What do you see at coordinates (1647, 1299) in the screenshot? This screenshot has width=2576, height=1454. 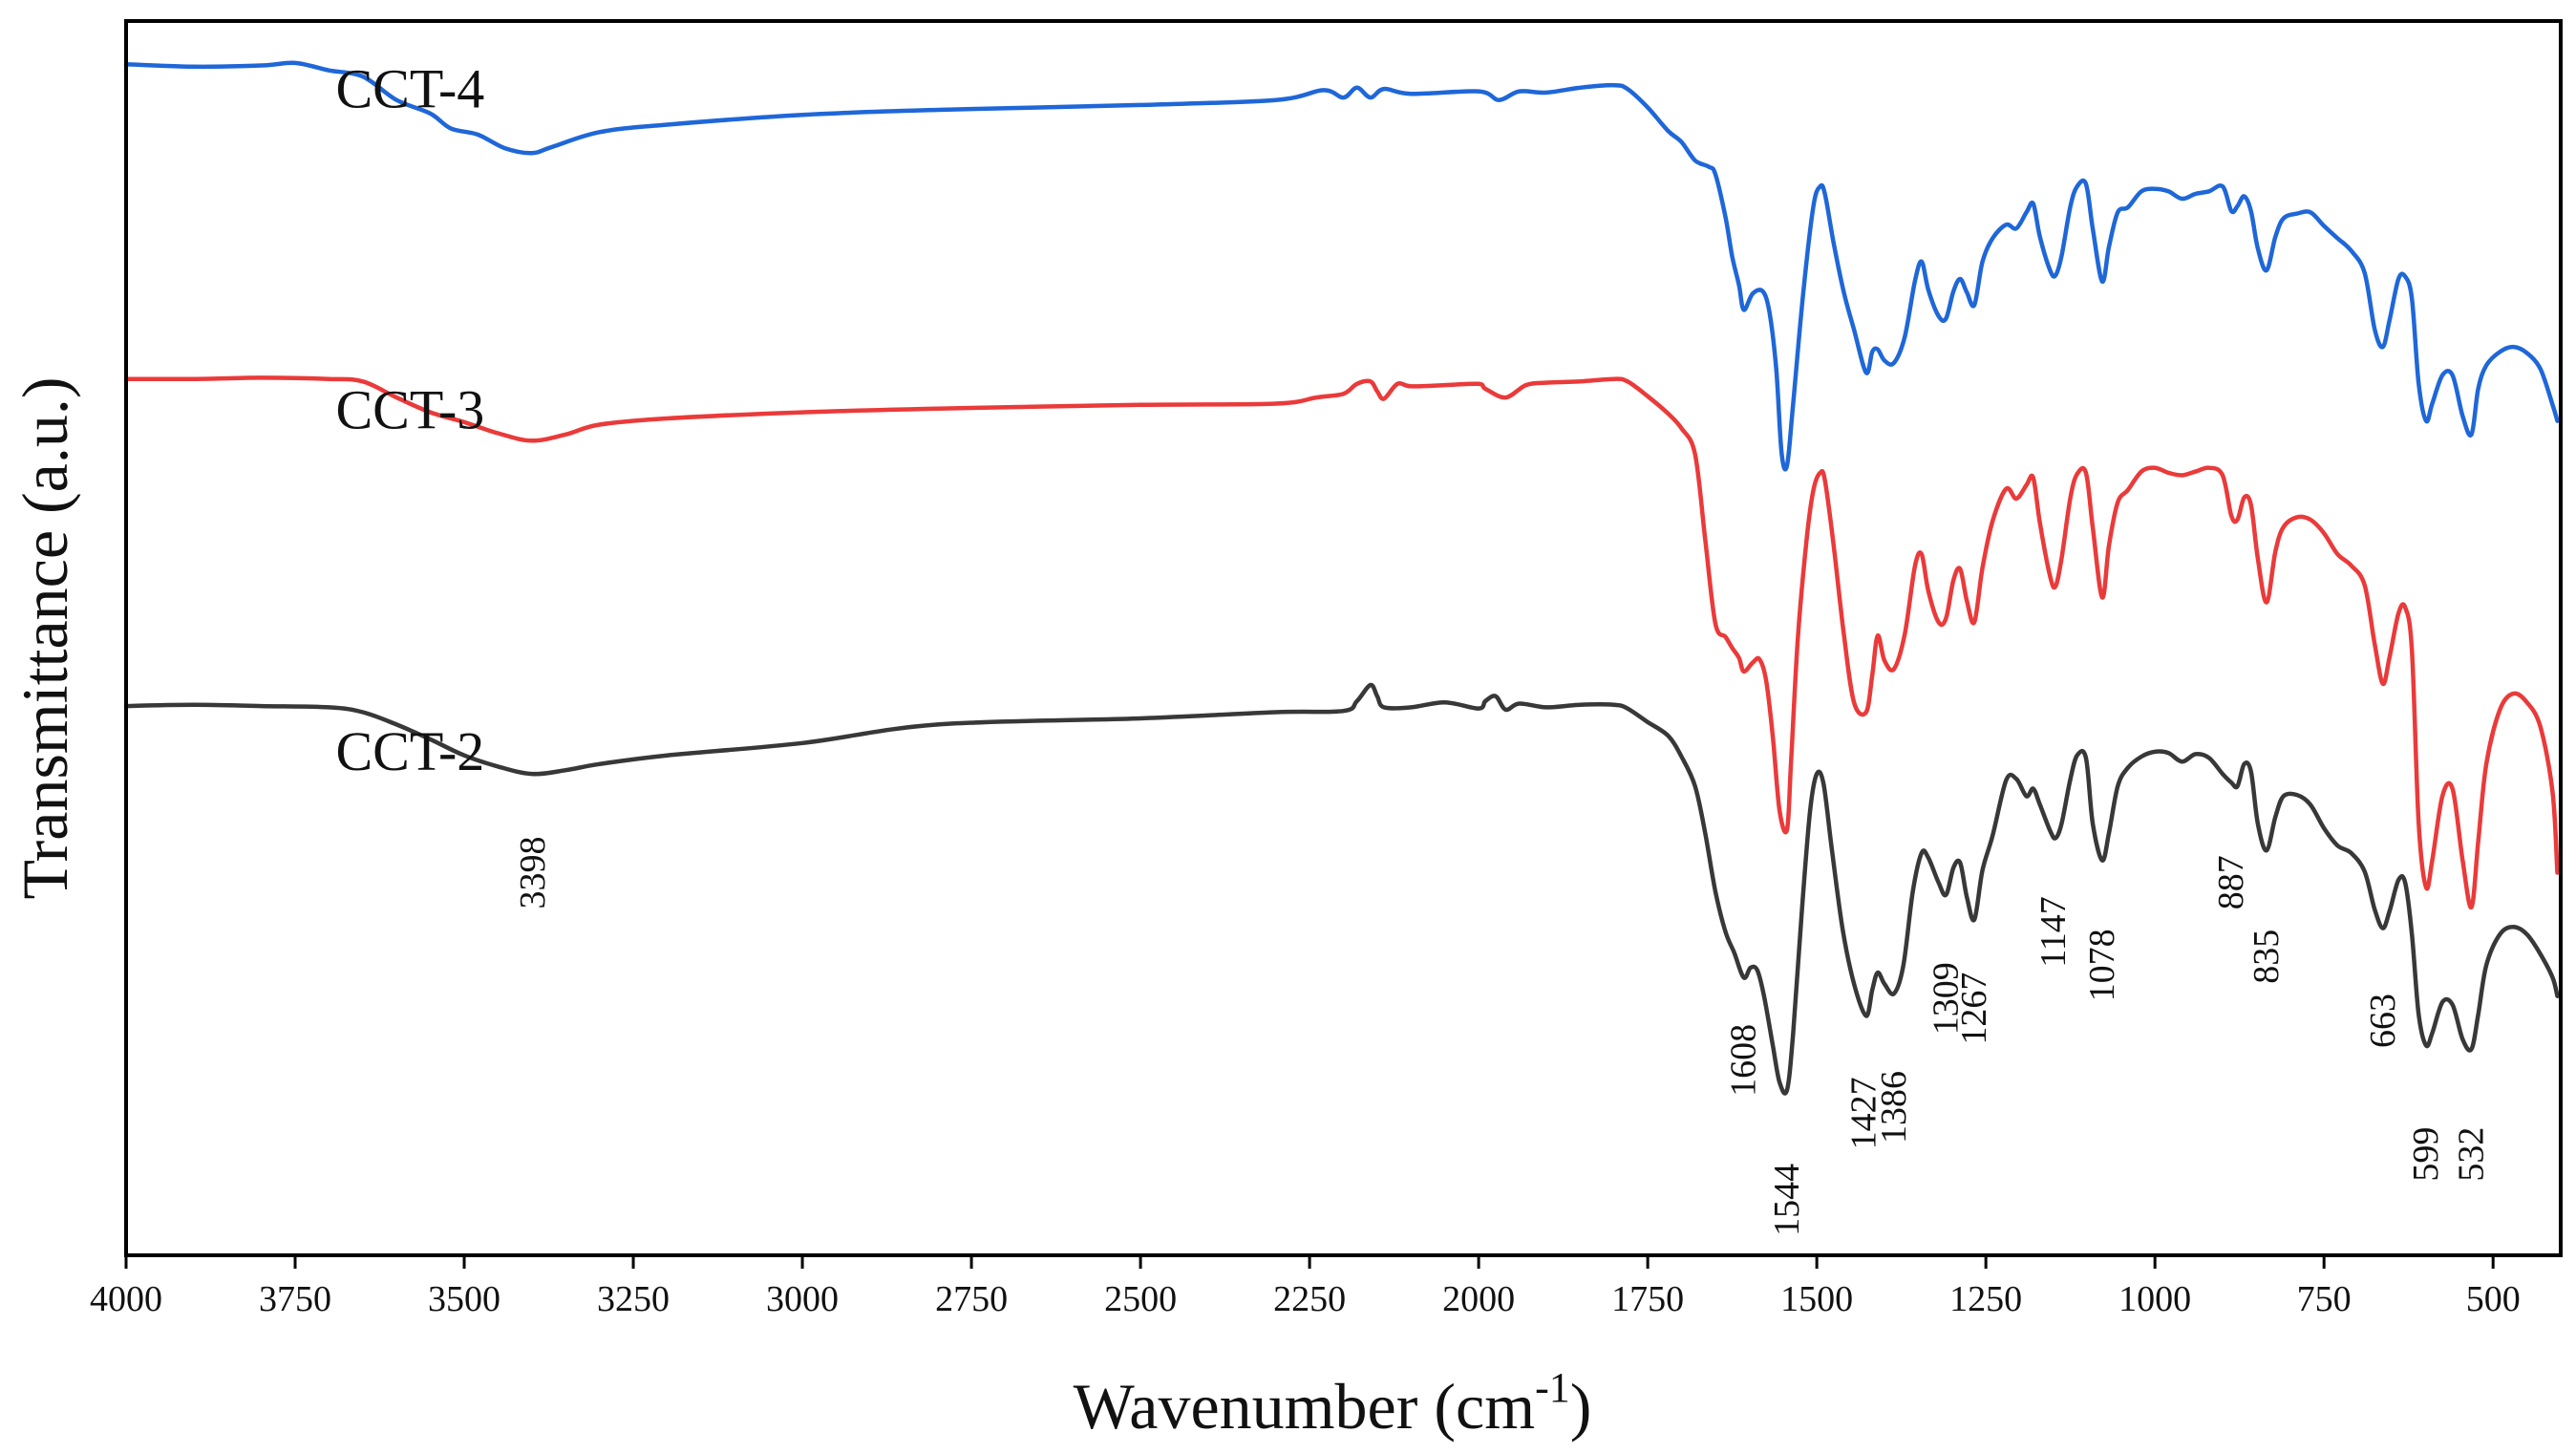 I see `x-tick-label-1750: 1750` at bounding box center [1647, 1299].